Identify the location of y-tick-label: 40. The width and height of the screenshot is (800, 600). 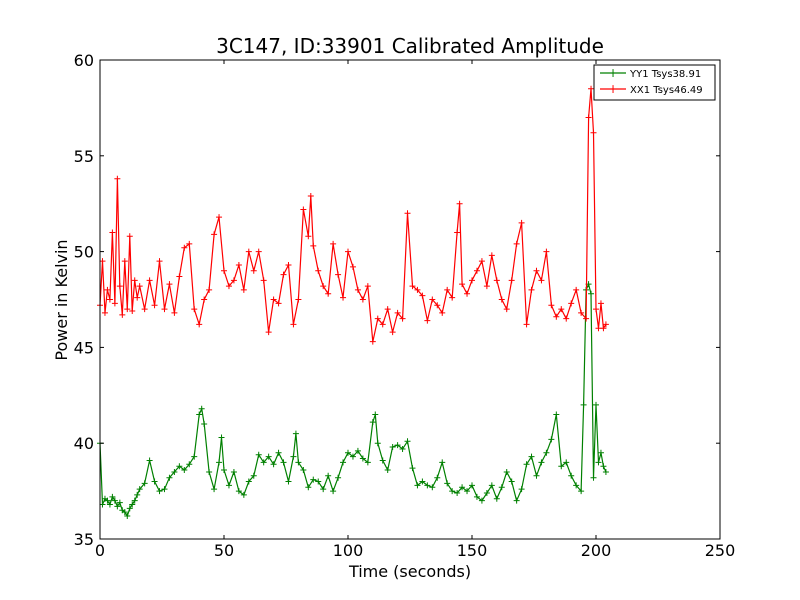
(84, 443).